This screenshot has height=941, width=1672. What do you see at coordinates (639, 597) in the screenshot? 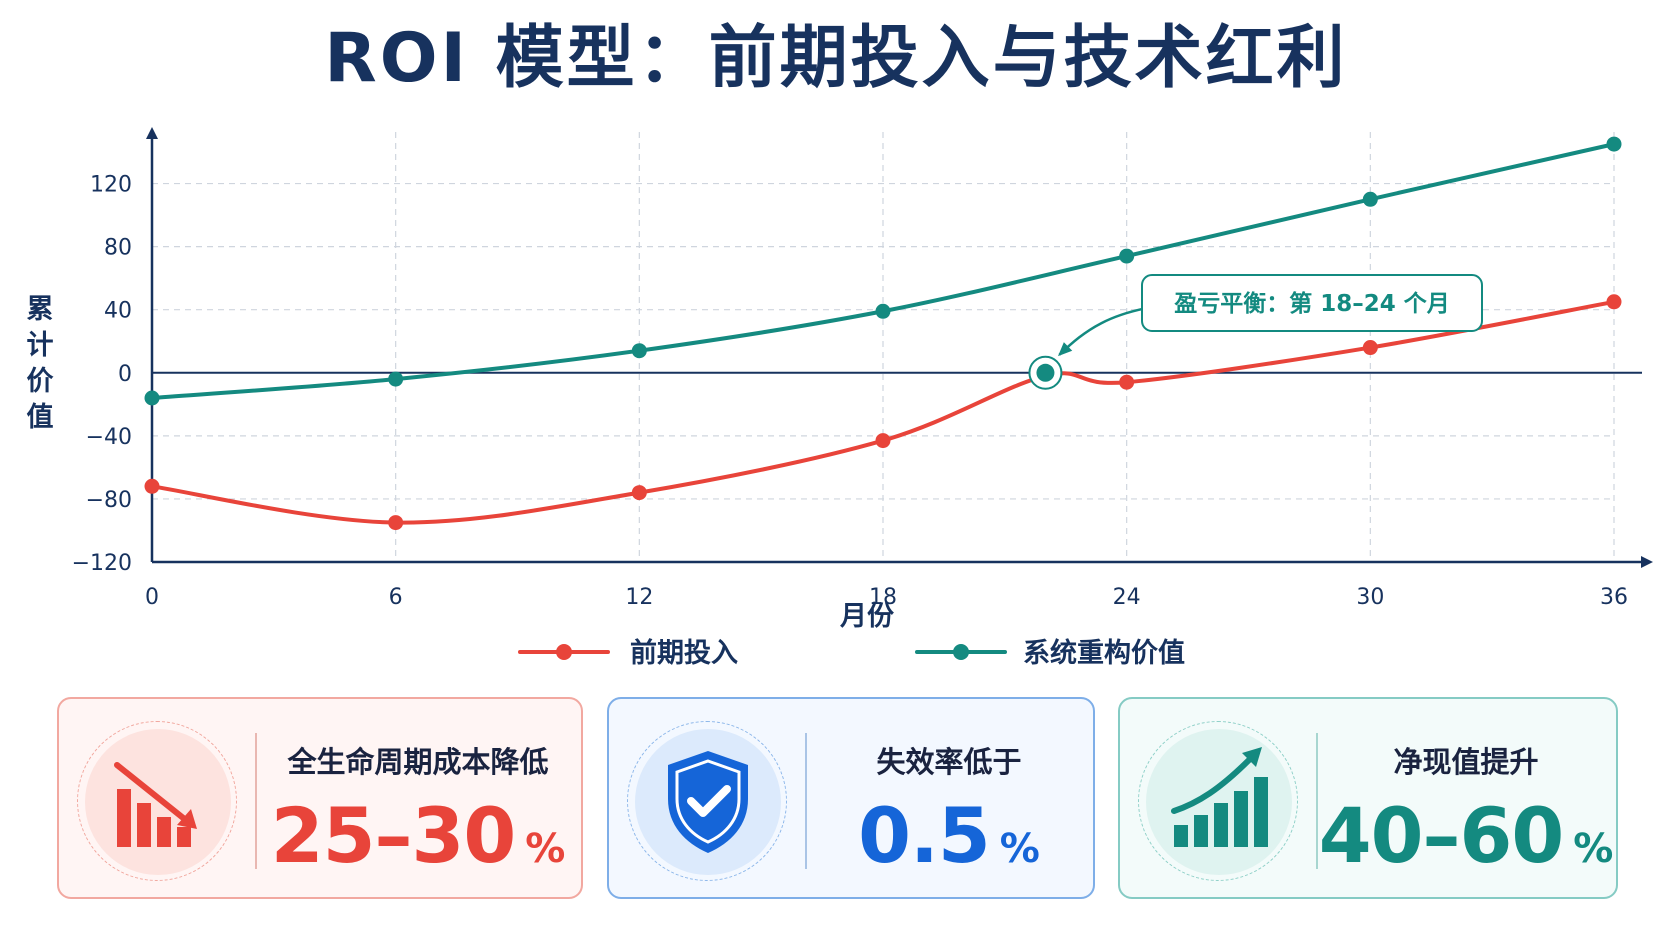
I see `x-tick-label: 12` at bounding box center [639, 597].